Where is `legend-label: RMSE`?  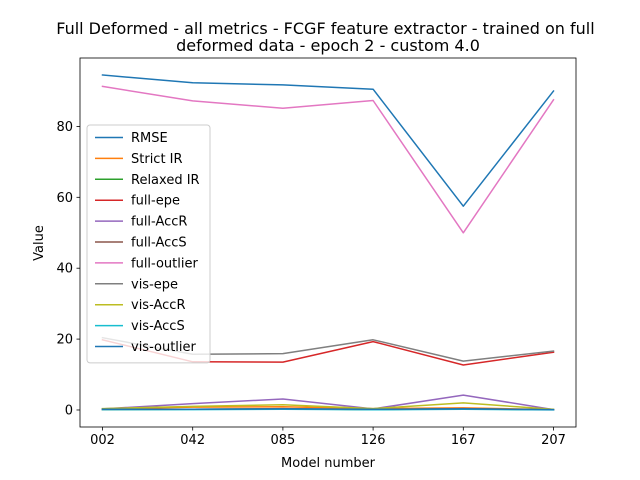
legend-label: RMSE is located at coordinates (149, 138).